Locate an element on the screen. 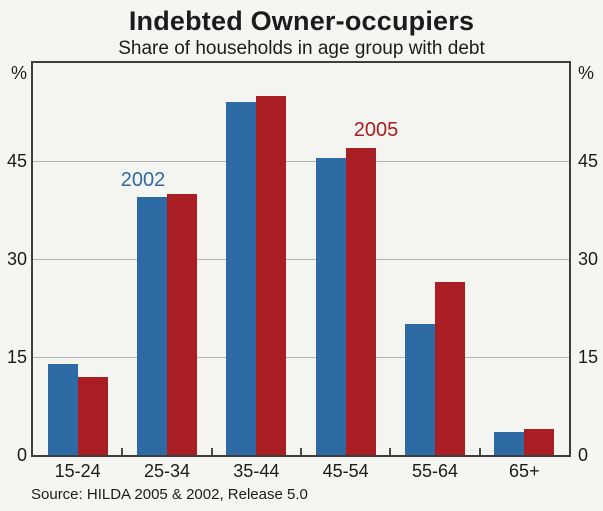 This screenshot has height=511, width=603. bar-2002-65+ is located at coordinates (509, 443).